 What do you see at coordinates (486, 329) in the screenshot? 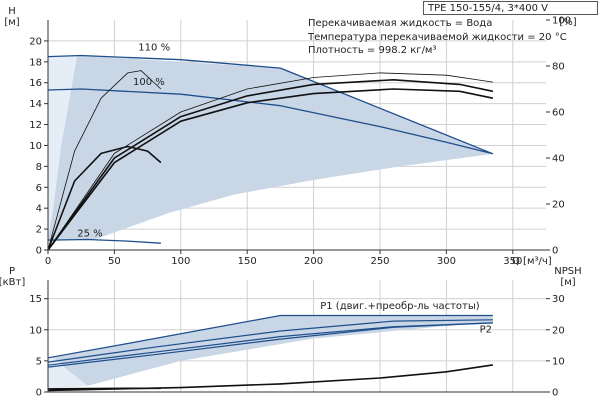
I see `curve-label: P2` at bounding box center [486, 329].